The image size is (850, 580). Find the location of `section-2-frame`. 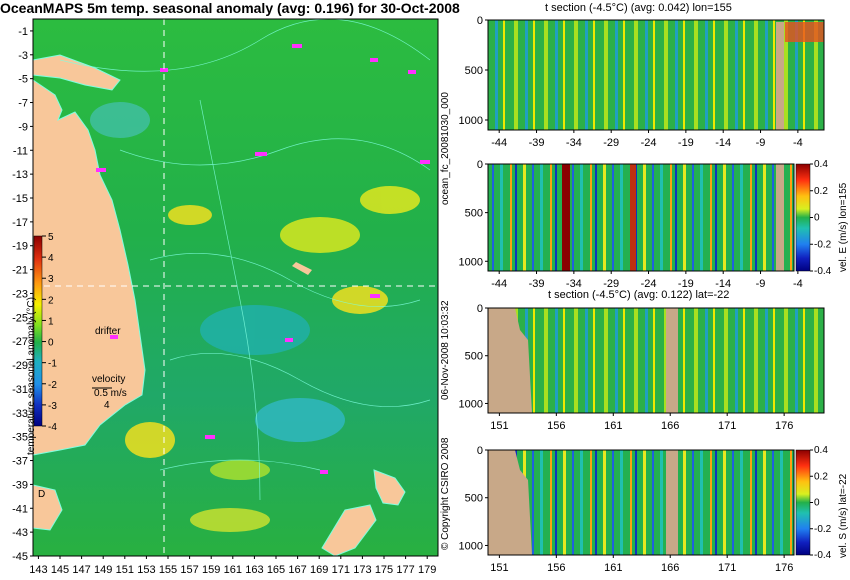

section-2-frame is located at coordinates (641, 217).